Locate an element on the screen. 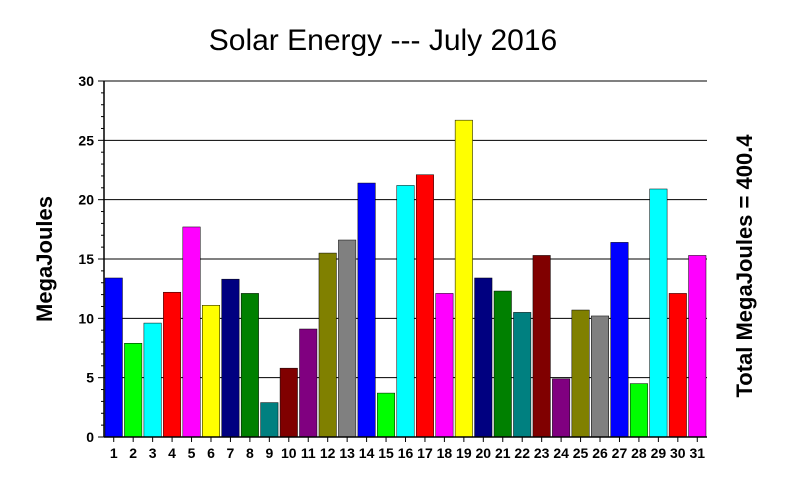  x-tick-label: 14 is located at coordinates (367, 453).